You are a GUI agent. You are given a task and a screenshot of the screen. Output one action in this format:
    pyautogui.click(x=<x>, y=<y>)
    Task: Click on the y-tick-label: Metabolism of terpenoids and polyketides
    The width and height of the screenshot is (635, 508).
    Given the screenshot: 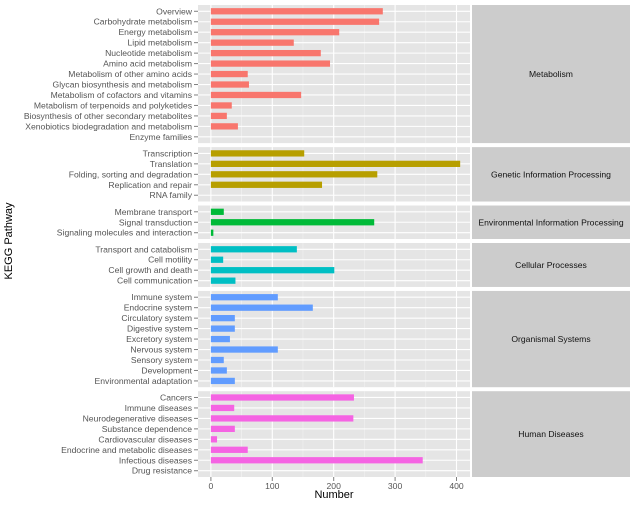 What is the action you would take?
    pyautogui.click(x=113, y=105)
    